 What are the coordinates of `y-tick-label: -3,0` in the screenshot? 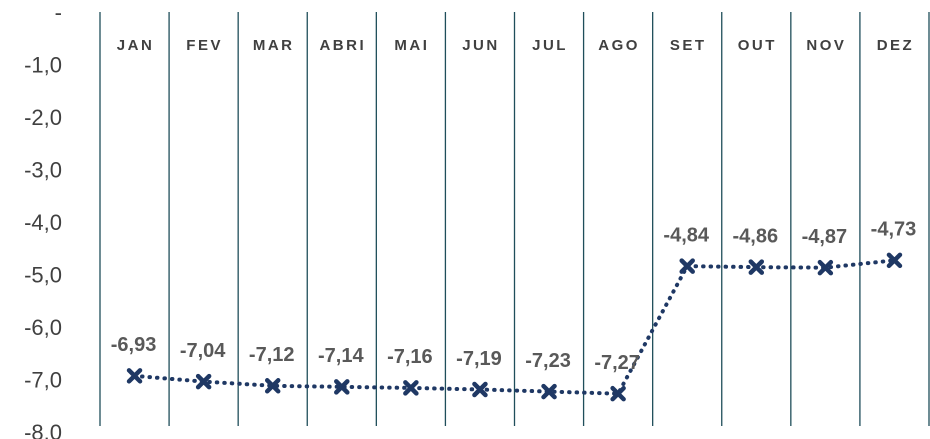 It's located at (43, 169).